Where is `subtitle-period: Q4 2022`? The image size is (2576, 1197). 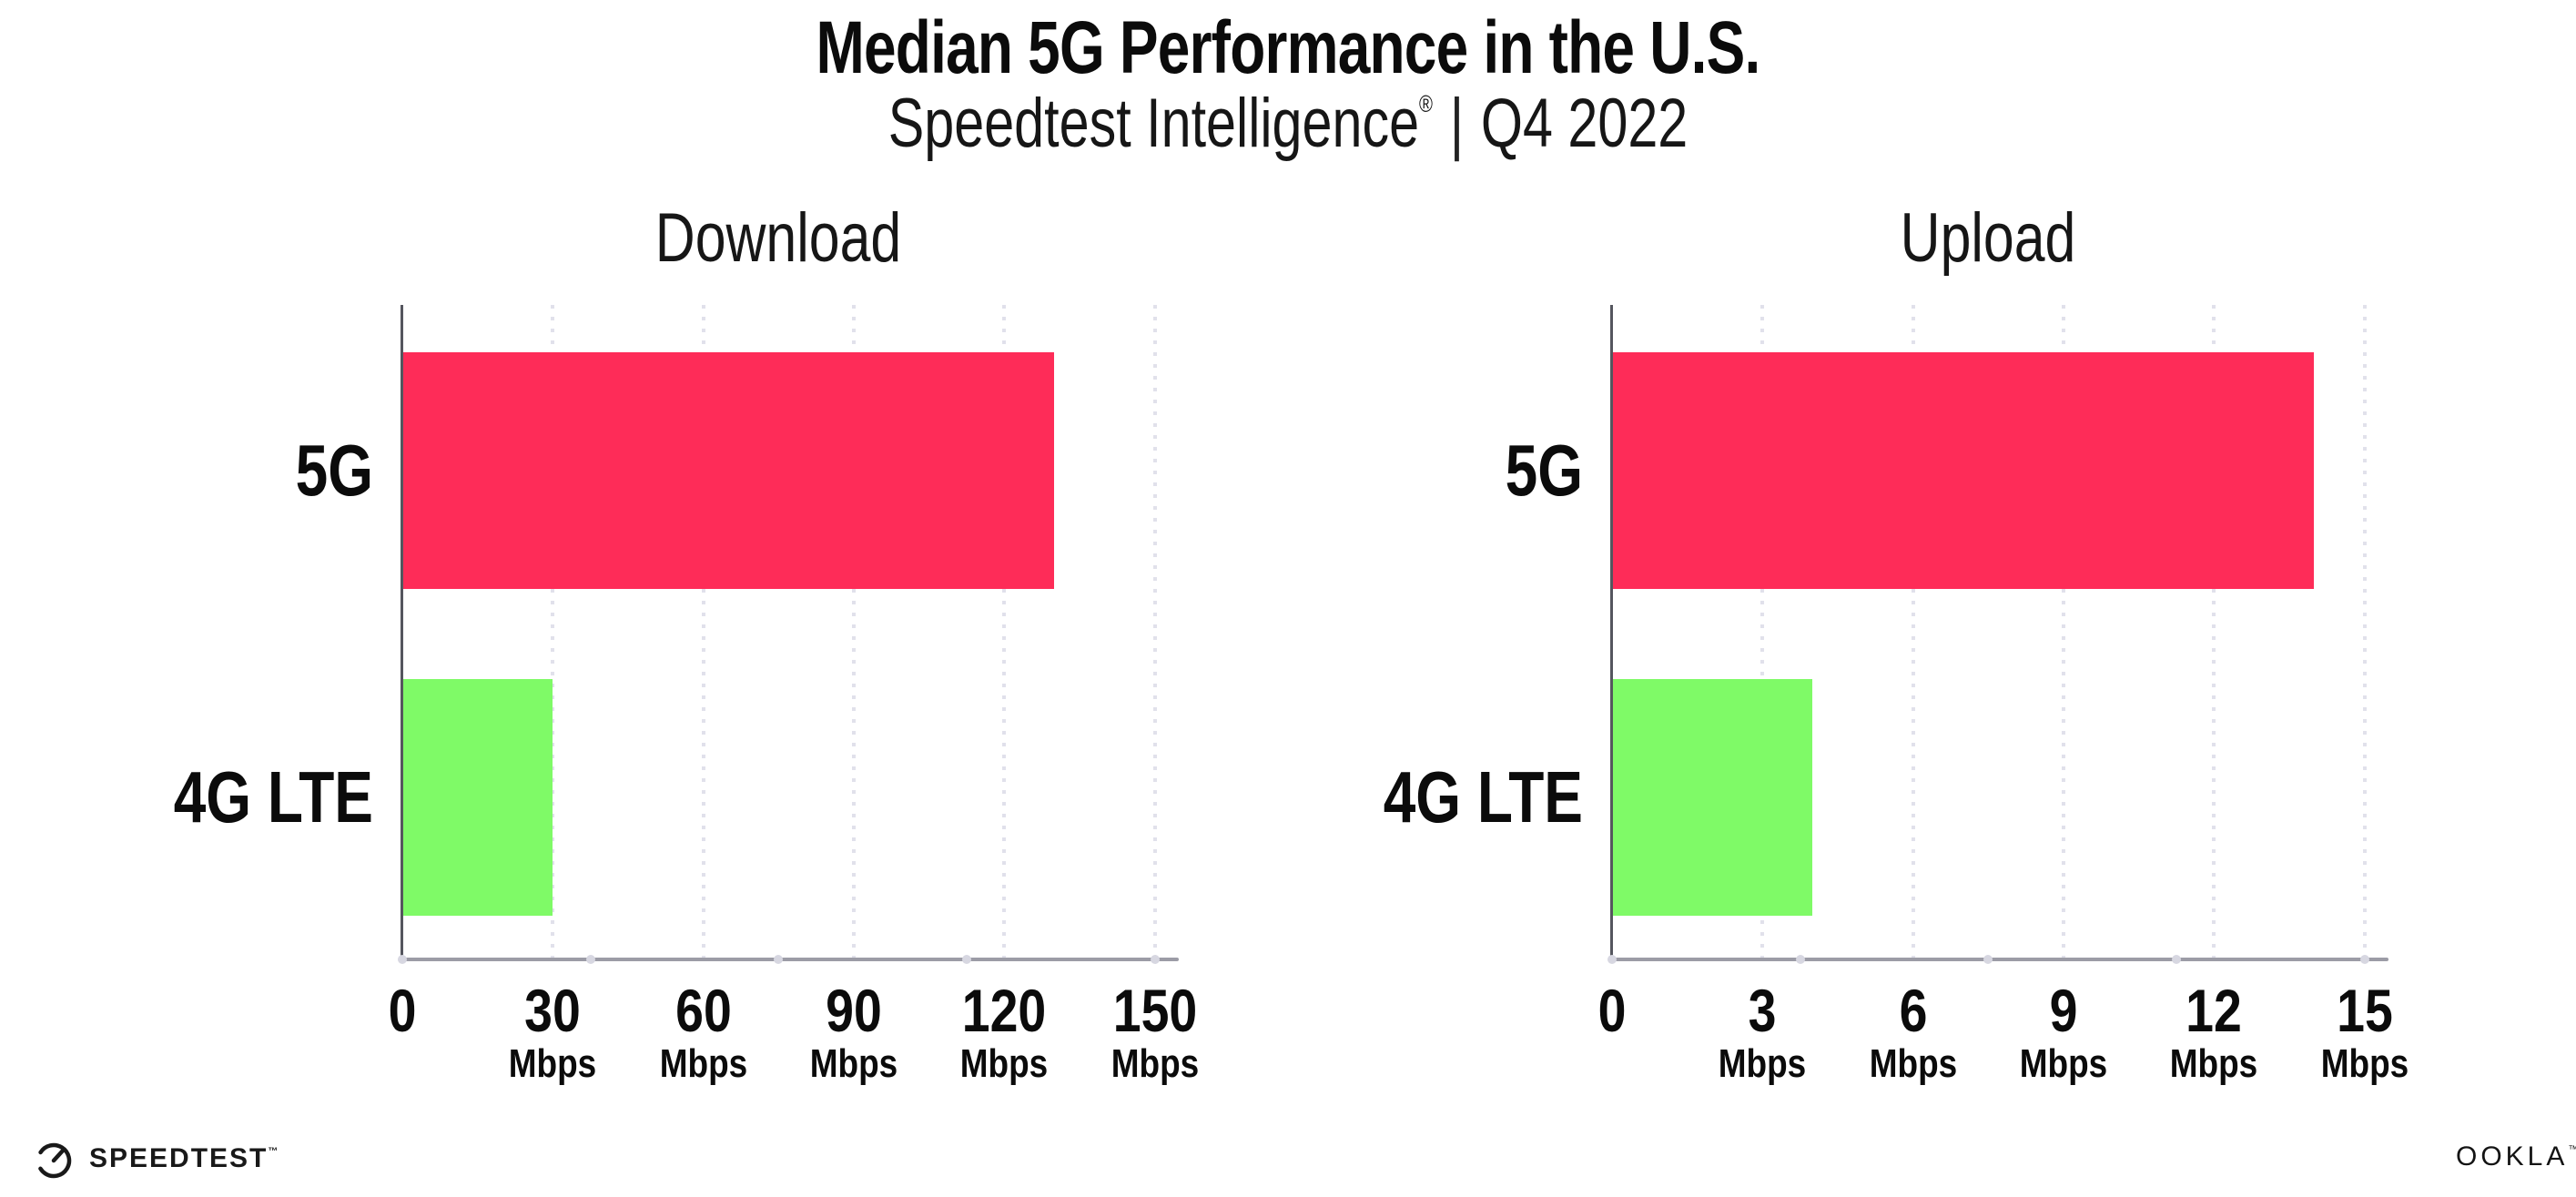
subtitle-period: Q4 2022 is located at coordinates (1584, 124).